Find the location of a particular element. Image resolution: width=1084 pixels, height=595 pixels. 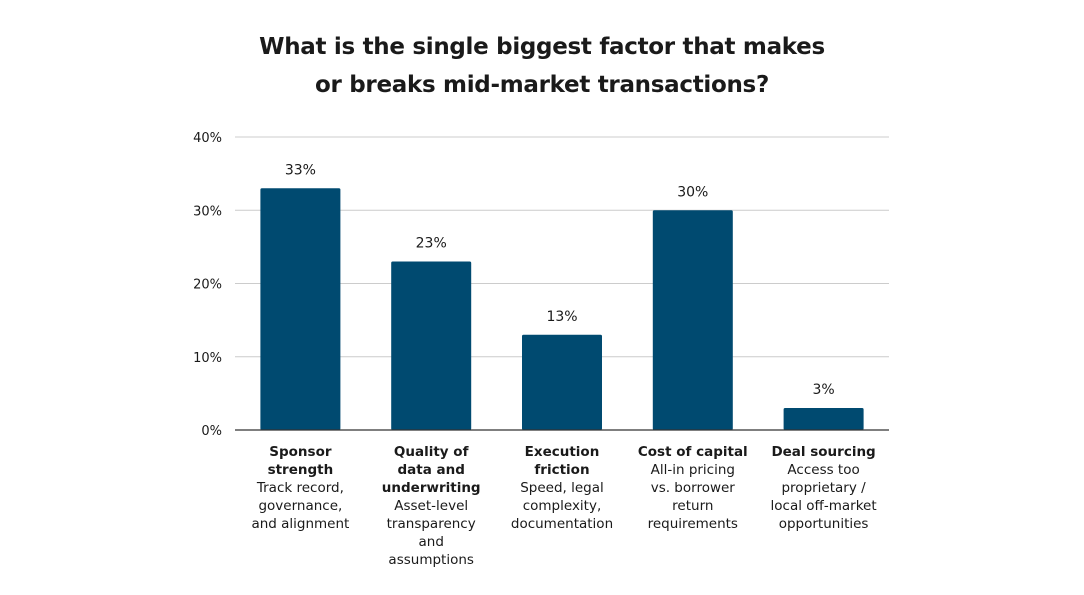

category-name: Sponsor is located at coordinates (300, 452).